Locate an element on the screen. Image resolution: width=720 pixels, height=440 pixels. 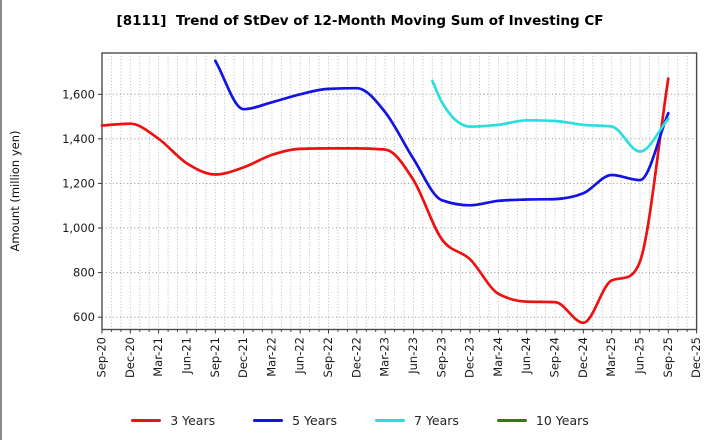
x-tick-label: Mar-23 is located at coordinates (385, 357).